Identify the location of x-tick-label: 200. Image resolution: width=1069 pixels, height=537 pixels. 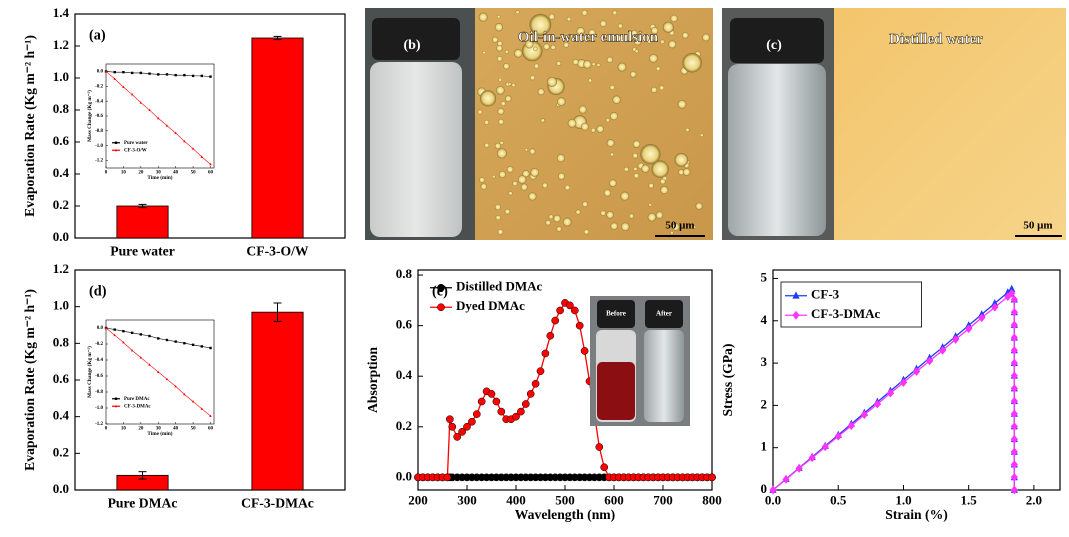
(418, 500).